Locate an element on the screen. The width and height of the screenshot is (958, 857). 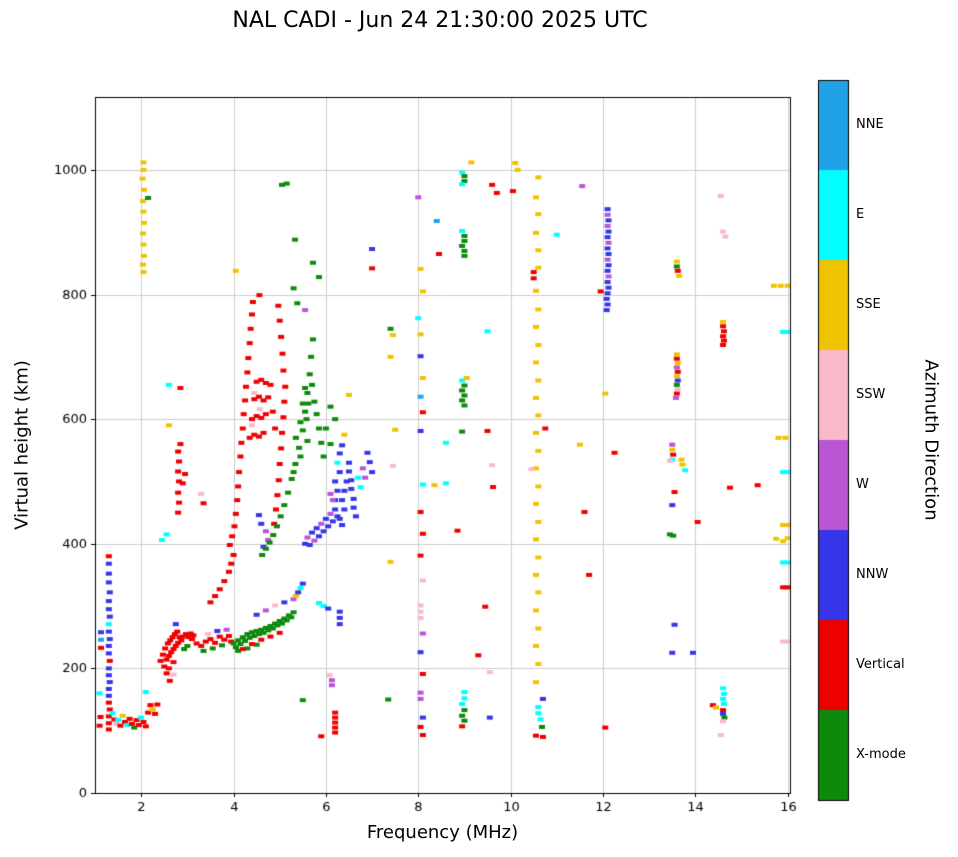
x-axis-label: Frequency (MHz) is located at coordinates (442, 832).